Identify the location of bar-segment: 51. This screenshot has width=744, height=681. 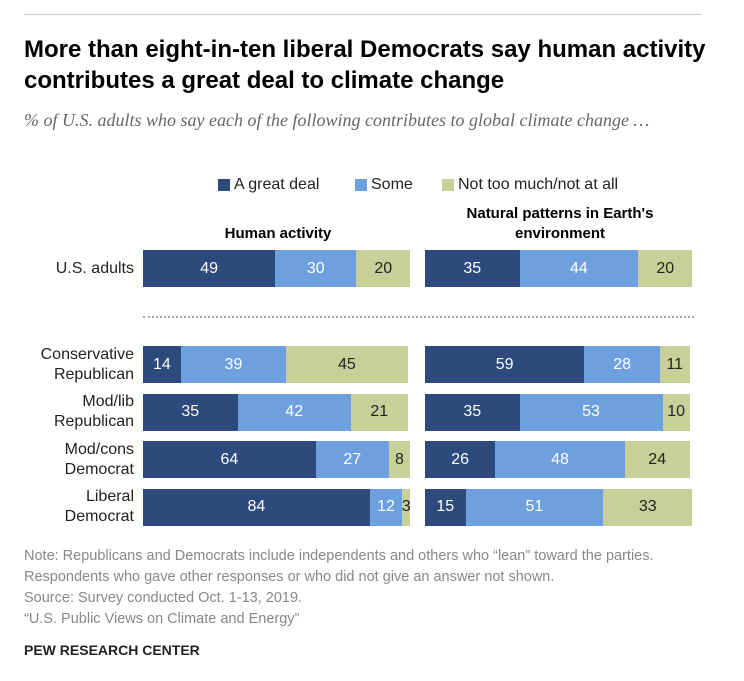
(534, 507).